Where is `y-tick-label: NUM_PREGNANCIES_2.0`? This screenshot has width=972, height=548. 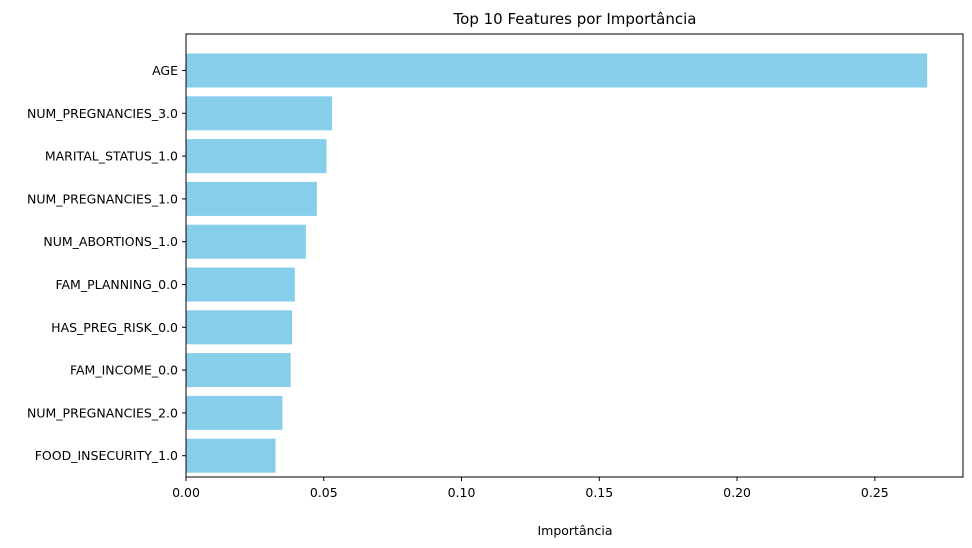
y-tick-label: NUM_PREGNANCIES_2.0 is located at coordinates (102, 412).